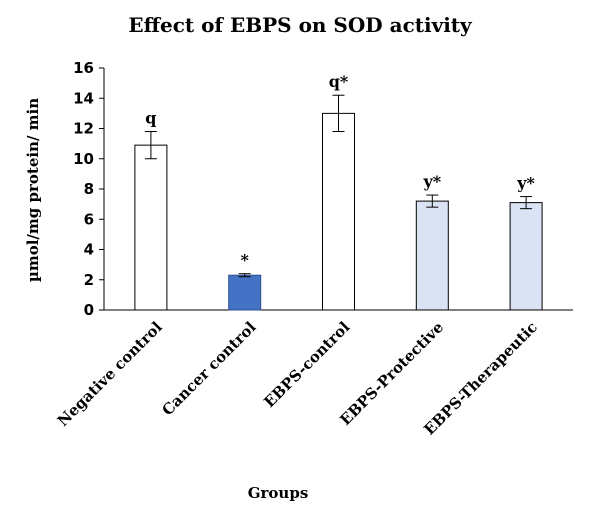  Describe the element at coordinates (89, 280) in the screenshot. I see `y-tick-label: 2` at that location.